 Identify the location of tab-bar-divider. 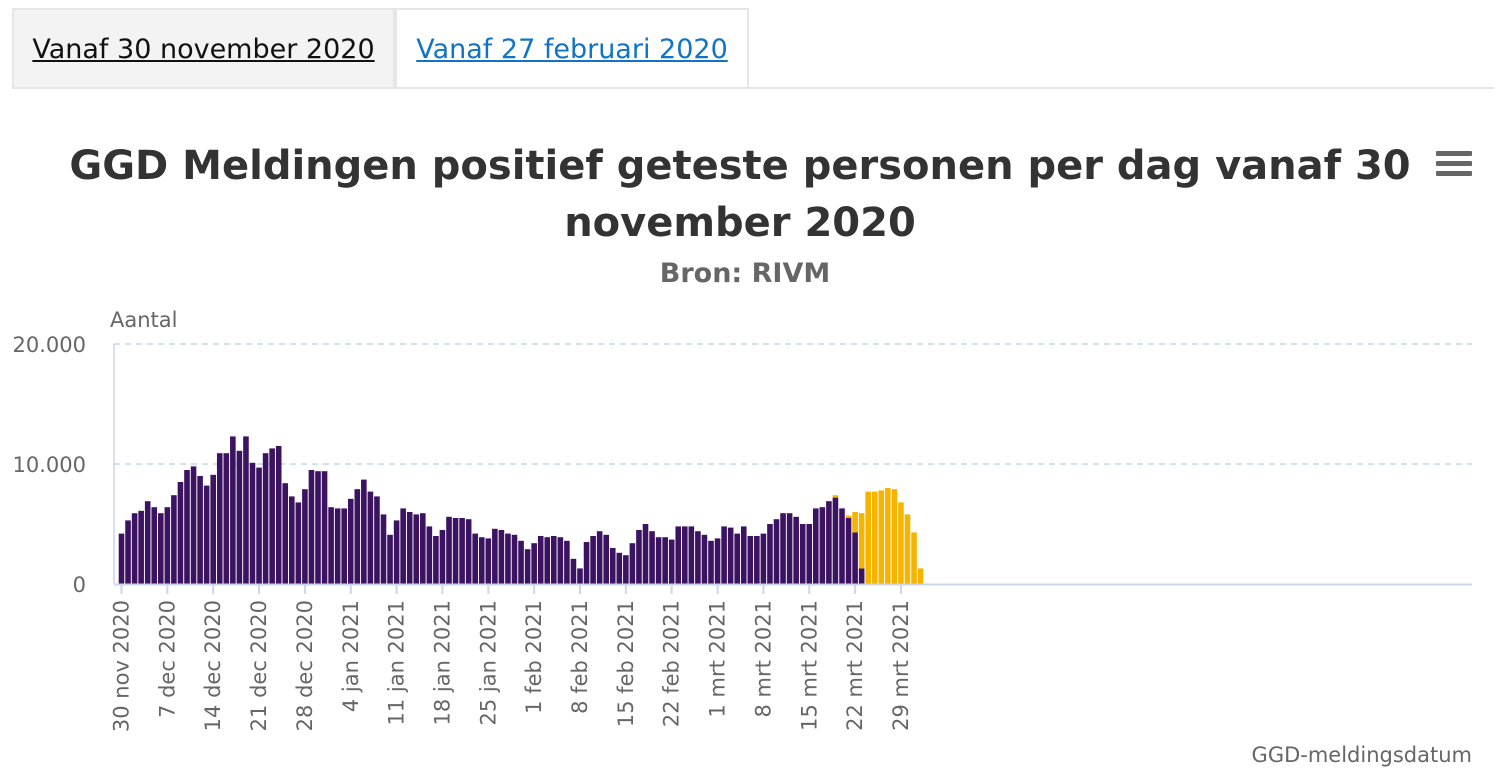
(753, 88).